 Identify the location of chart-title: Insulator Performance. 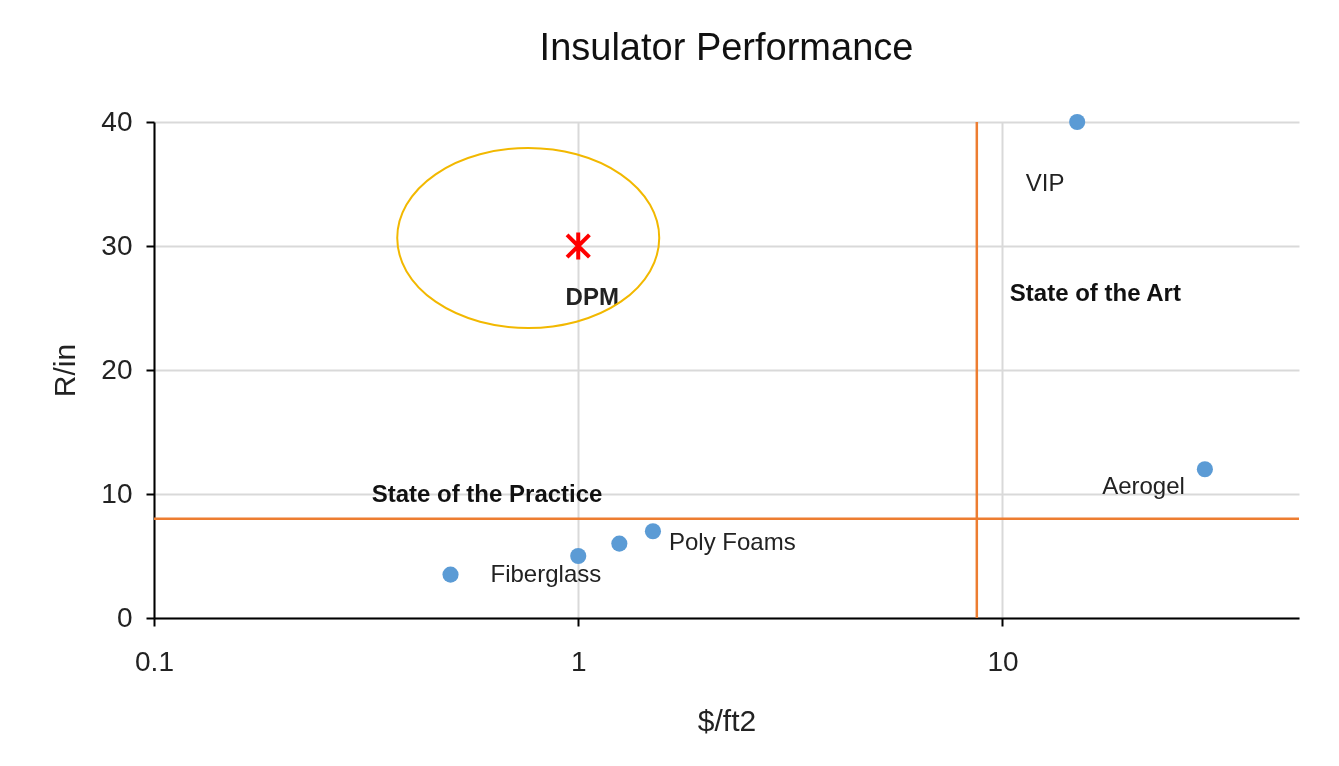
(726, 47).